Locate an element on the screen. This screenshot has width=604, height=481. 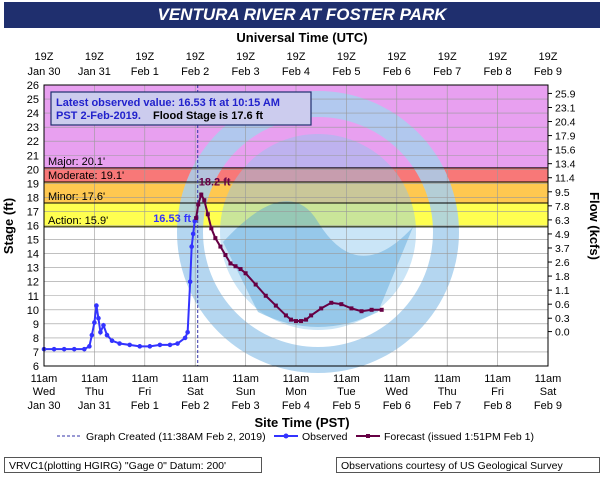
flow-tick-label: 11.4 is located at coordinates (565, 179).